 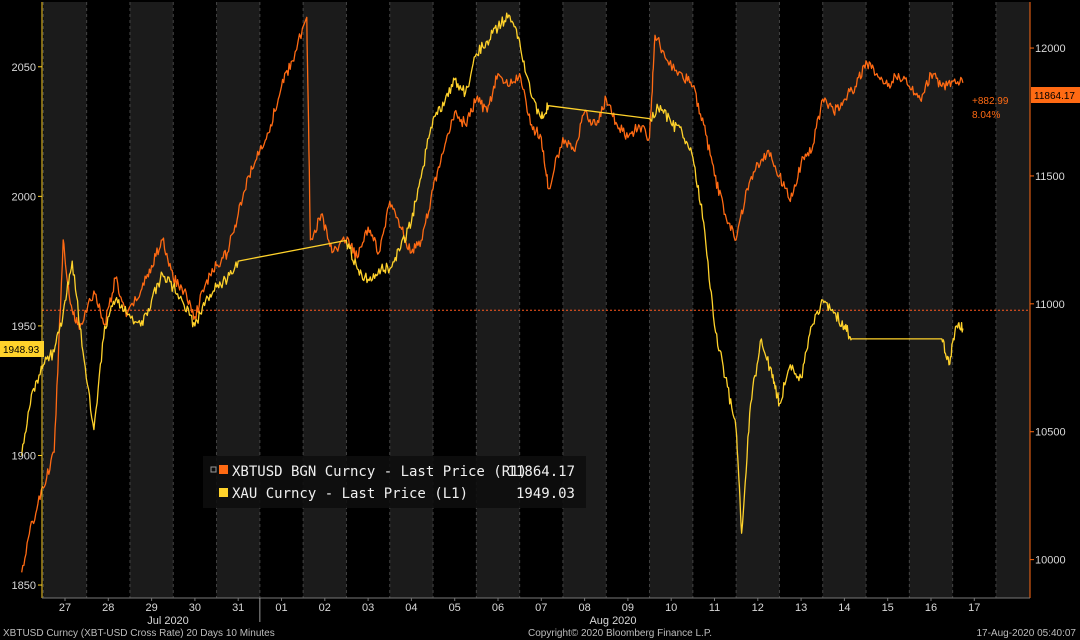 I want to click on left-tick-label: 1950, so click(x=24, y=327).